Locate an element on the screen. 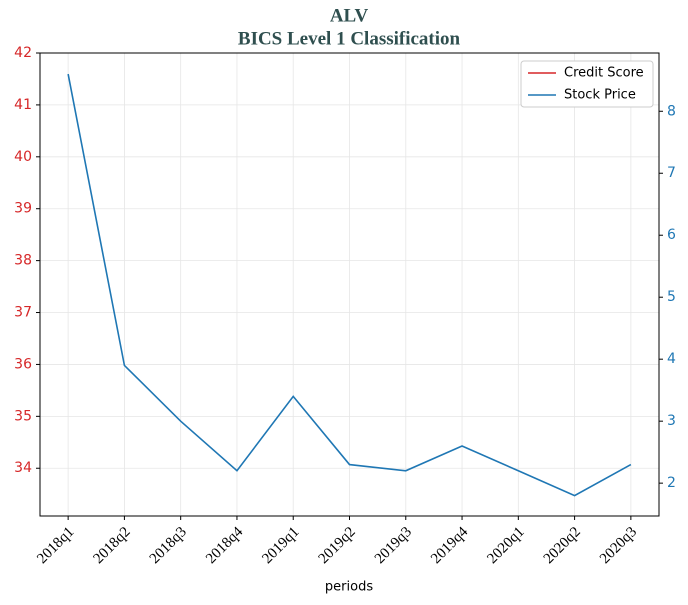  x-tick-label: 2018q2 is located at coordinates (112, 545).